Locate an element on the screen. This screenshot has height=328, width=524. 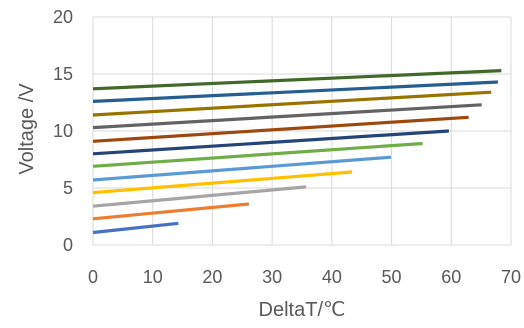
x-axis-ticks: 0 10 20 30 40 50 60 70 is located at coordinates (304, 277).